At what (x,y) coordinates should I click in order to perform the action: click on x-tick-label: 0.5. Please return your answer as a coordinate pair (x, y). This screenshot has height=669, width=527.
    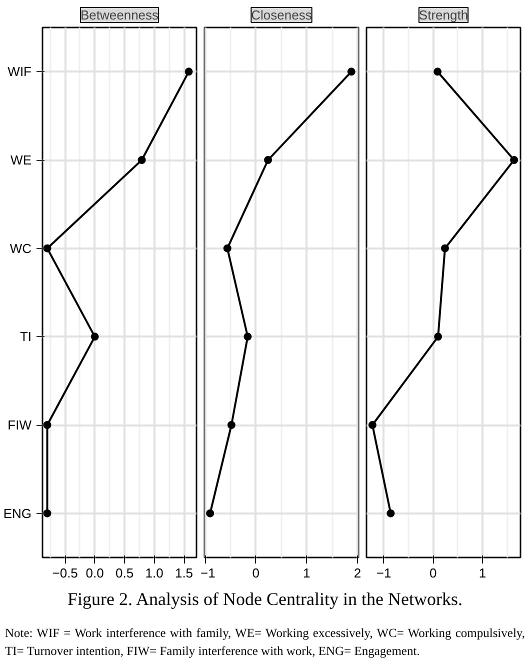
    Looking at the image, I should click on (125, 573).